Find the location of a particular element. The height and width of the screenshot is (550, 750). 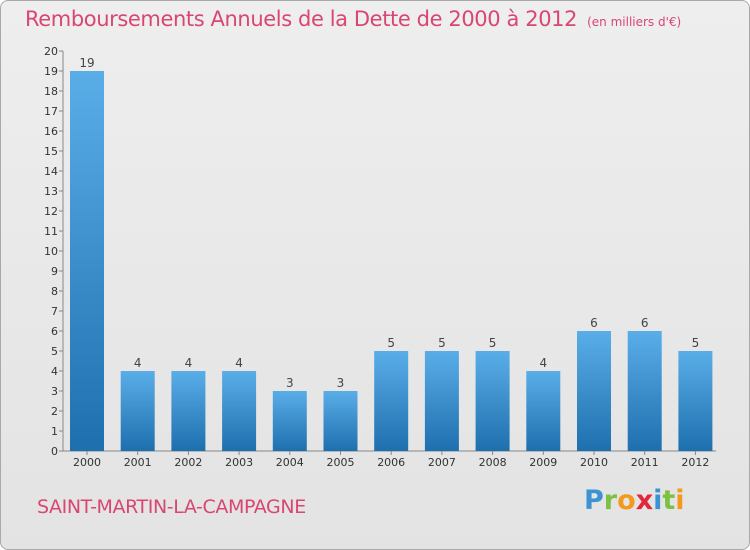

commune-name: SAINT-MARTIN-LA-CAMPAGNE is located at coordinates (171, 507).